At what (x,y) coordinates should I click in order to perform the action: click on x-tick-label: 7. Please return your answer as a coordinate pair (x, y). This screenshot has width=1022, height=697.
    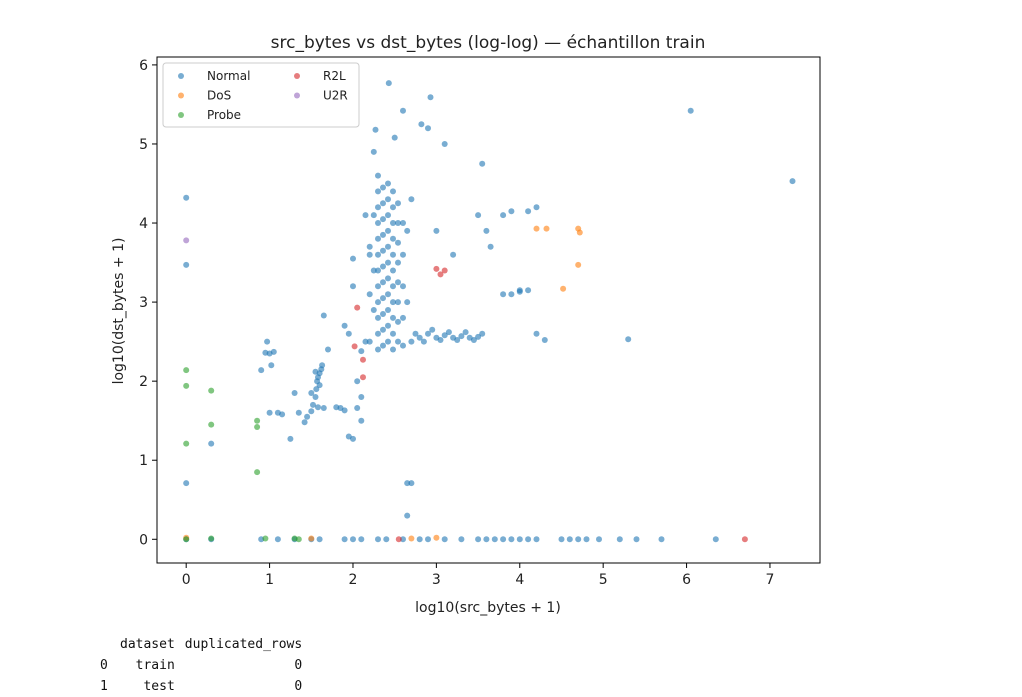
    Looking at the image, I should click on (770, 580).